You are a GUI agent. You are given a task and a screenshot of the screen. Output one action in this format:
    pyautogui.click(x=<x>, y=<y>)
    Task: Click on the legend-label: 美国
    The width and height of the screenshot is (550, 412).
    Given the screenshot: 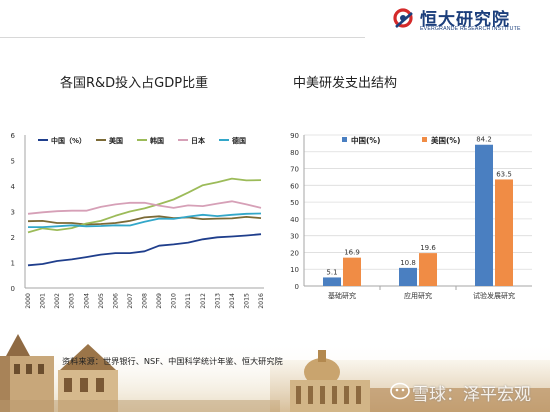 What is the action you would take?
    pyautogui.click(x=116, y=140)
    